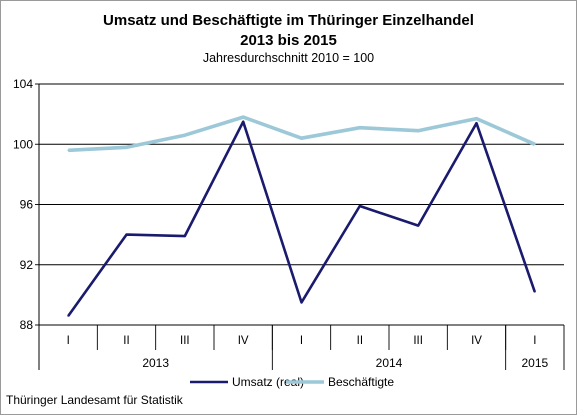  What do you see at coordinates (288, 58) in the screenshot?
I see `chart-subtitle: Jahresdurchschnitt 2010 = 100` at bounding box center [288, 58].